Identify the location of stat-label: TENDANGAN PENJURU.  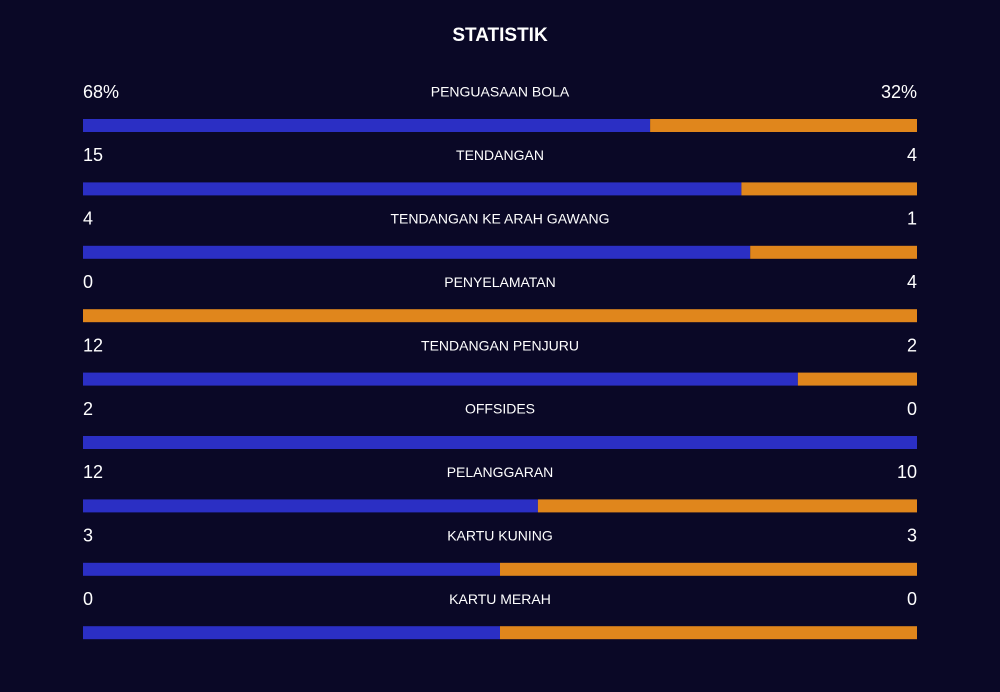
(500, 345).